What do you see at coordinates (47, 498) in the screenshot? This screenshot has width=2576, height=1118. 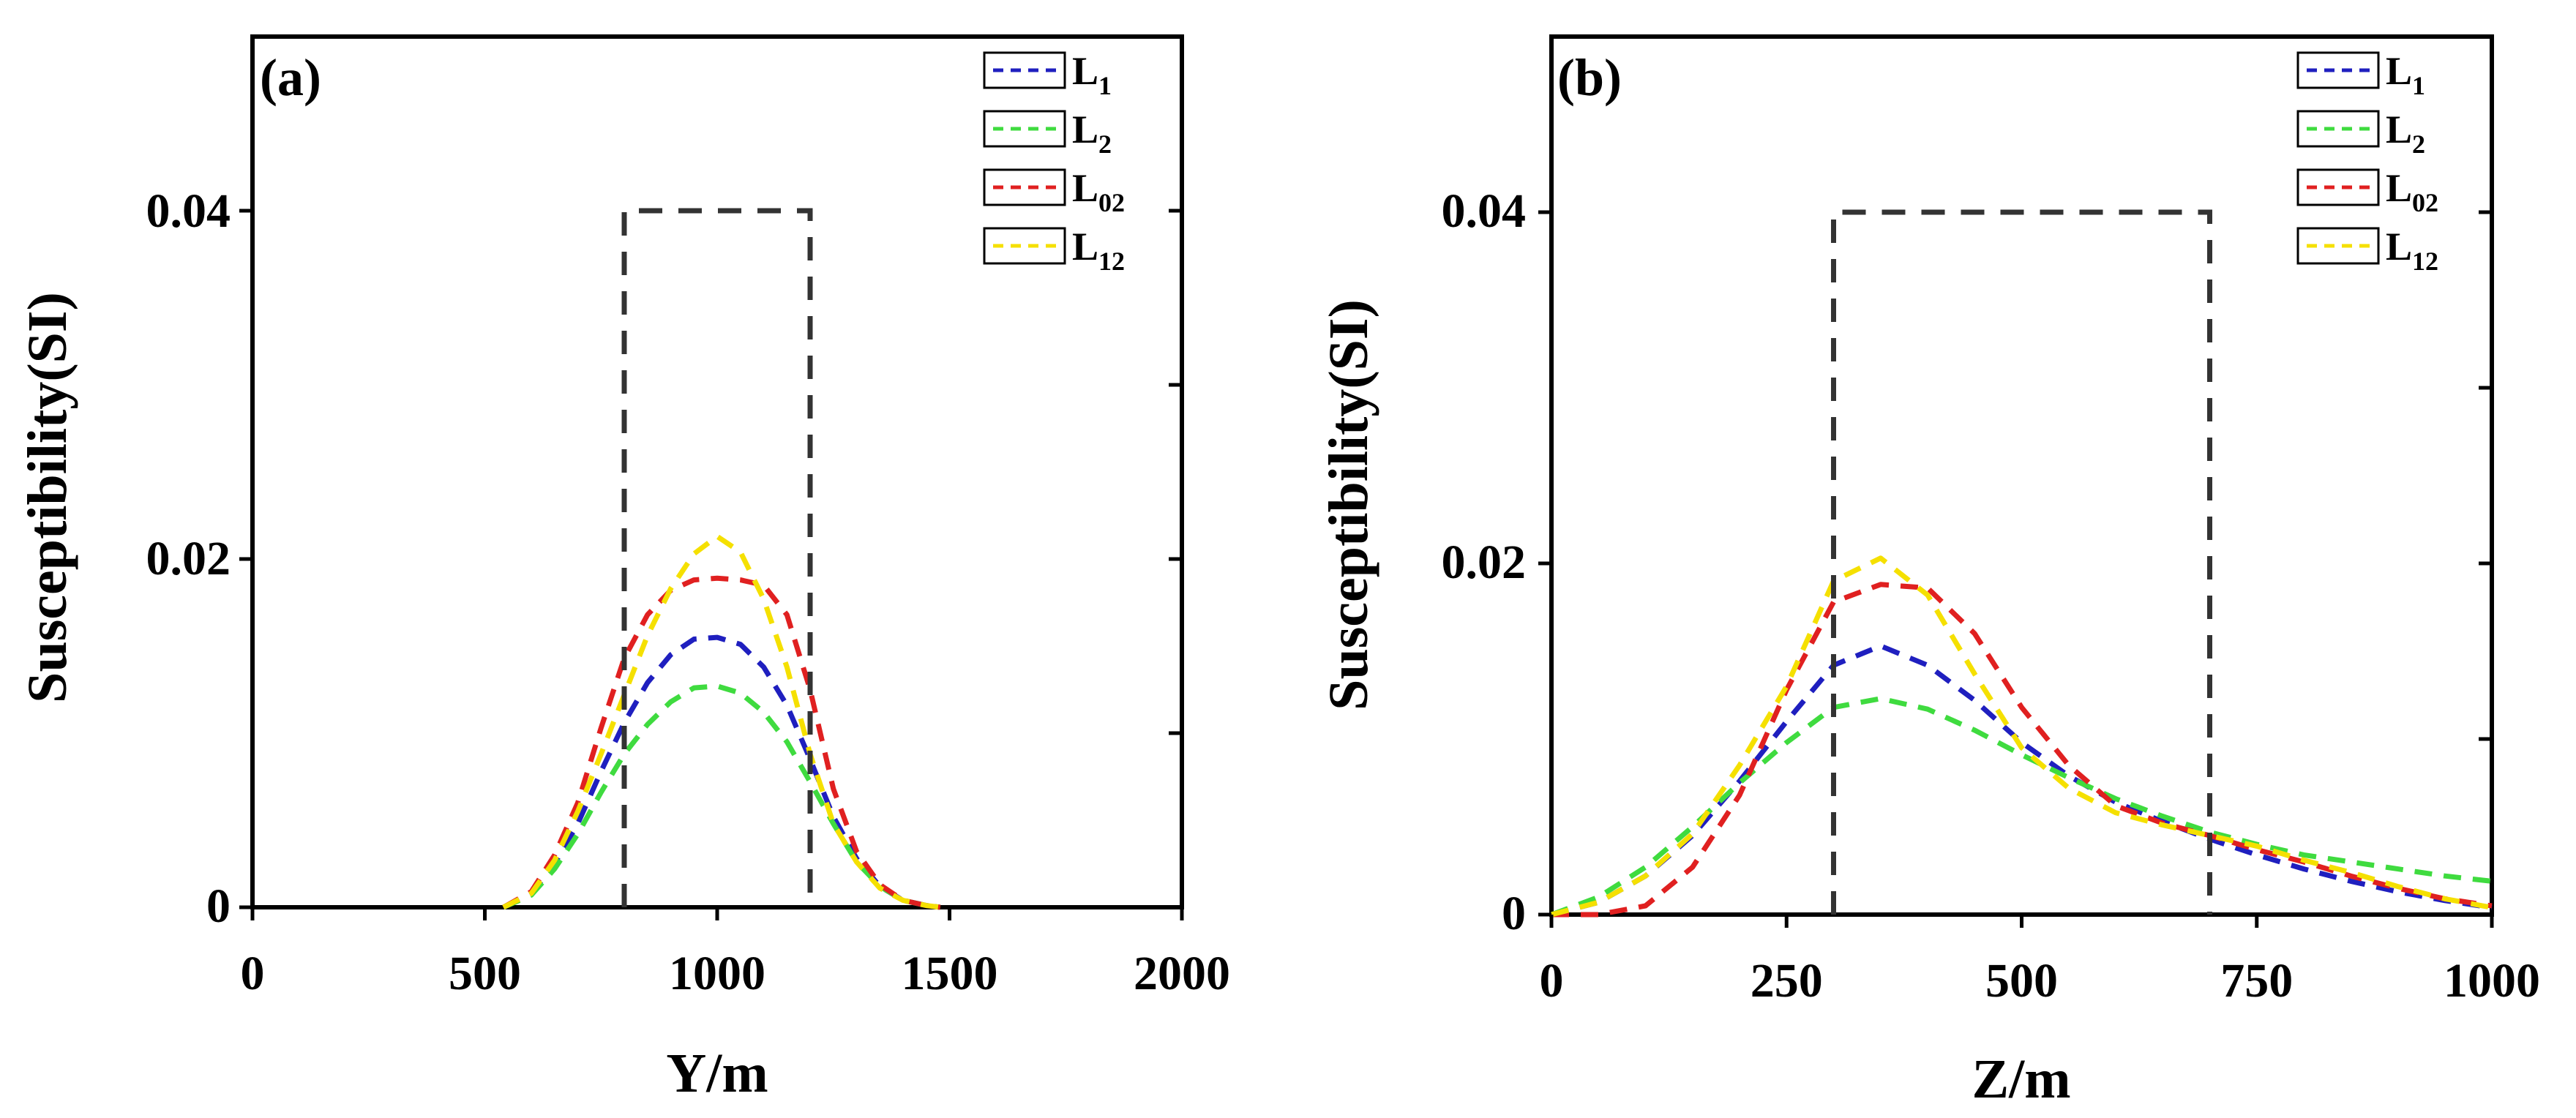 I see `panel-a-y-axis-label: Susceptibility(SI)` at bounding box center [47, 498].